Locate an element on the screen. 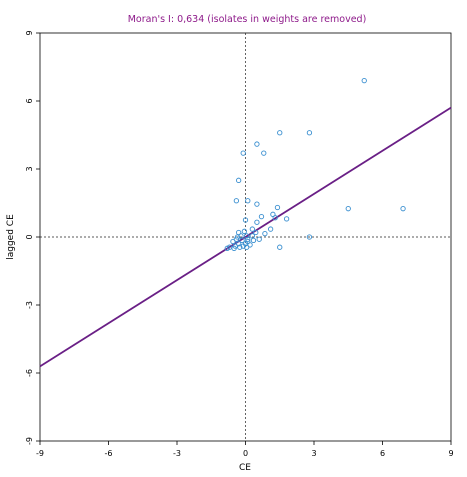 The width and height of the screenshot is (467, 477). x-tick-label: -3 is located at coordinates (177, 453).